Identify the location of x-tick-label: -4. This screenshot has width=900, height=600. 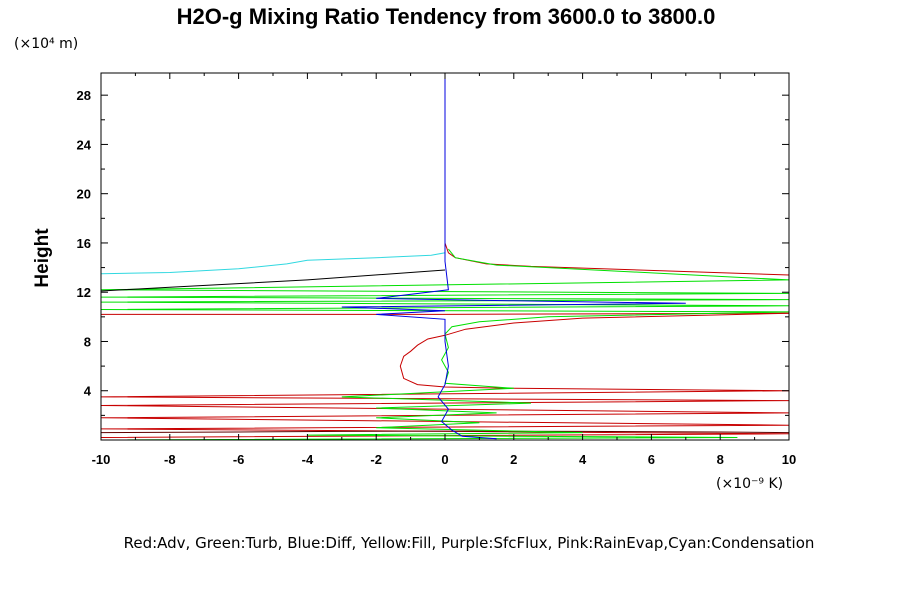
(308, 459).